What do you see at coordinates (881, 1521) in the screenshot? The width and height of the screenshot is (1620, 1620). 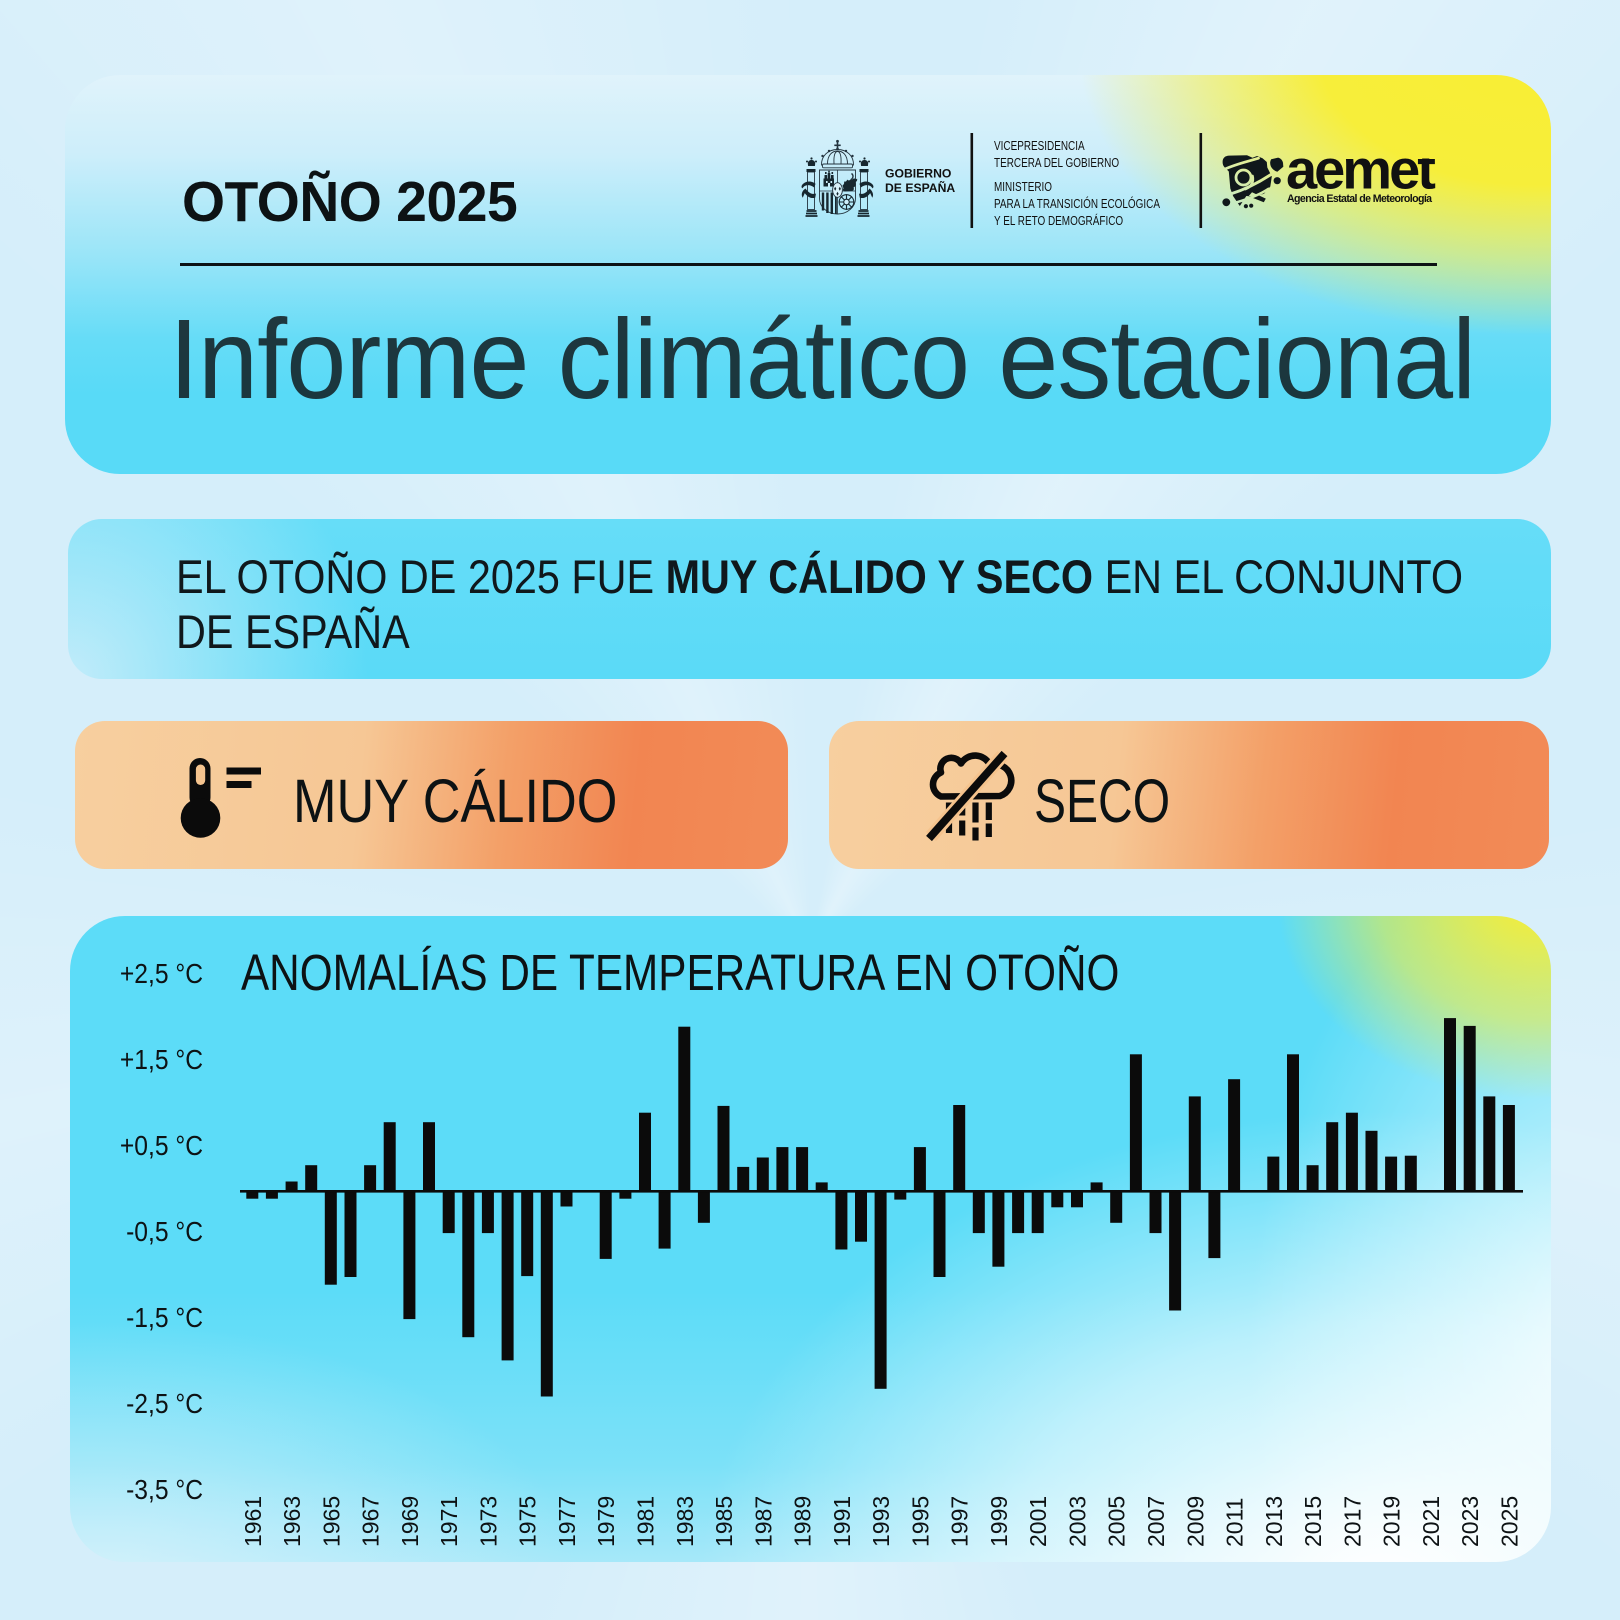 I see `svg-text: 1993` at bounding box center [881, 1521].